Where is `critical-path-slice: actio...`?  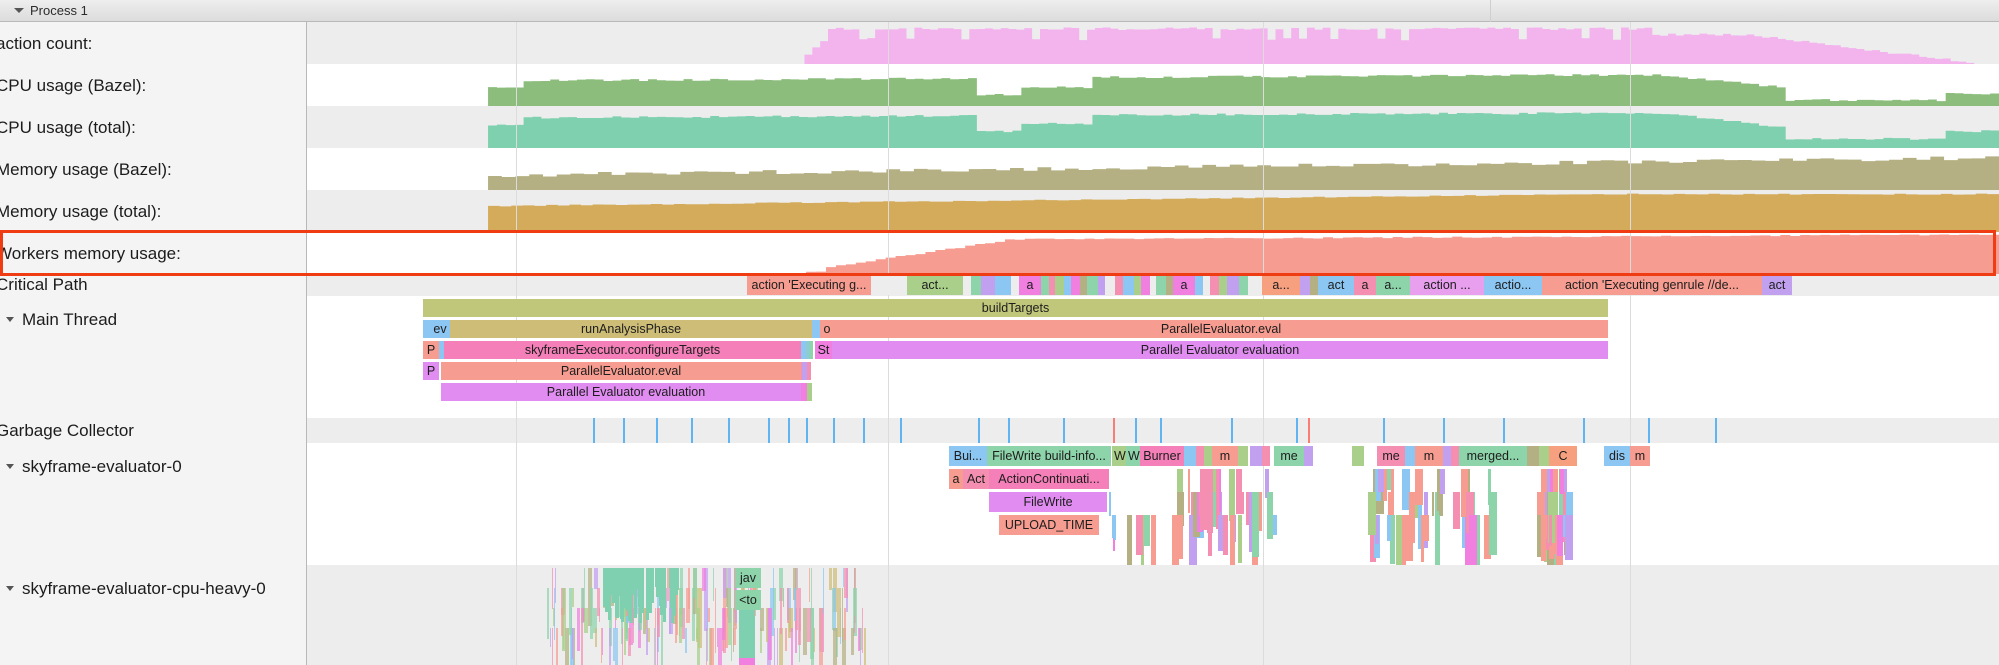
critical-path-slice: actio... is located at coordinates (1513, 285).